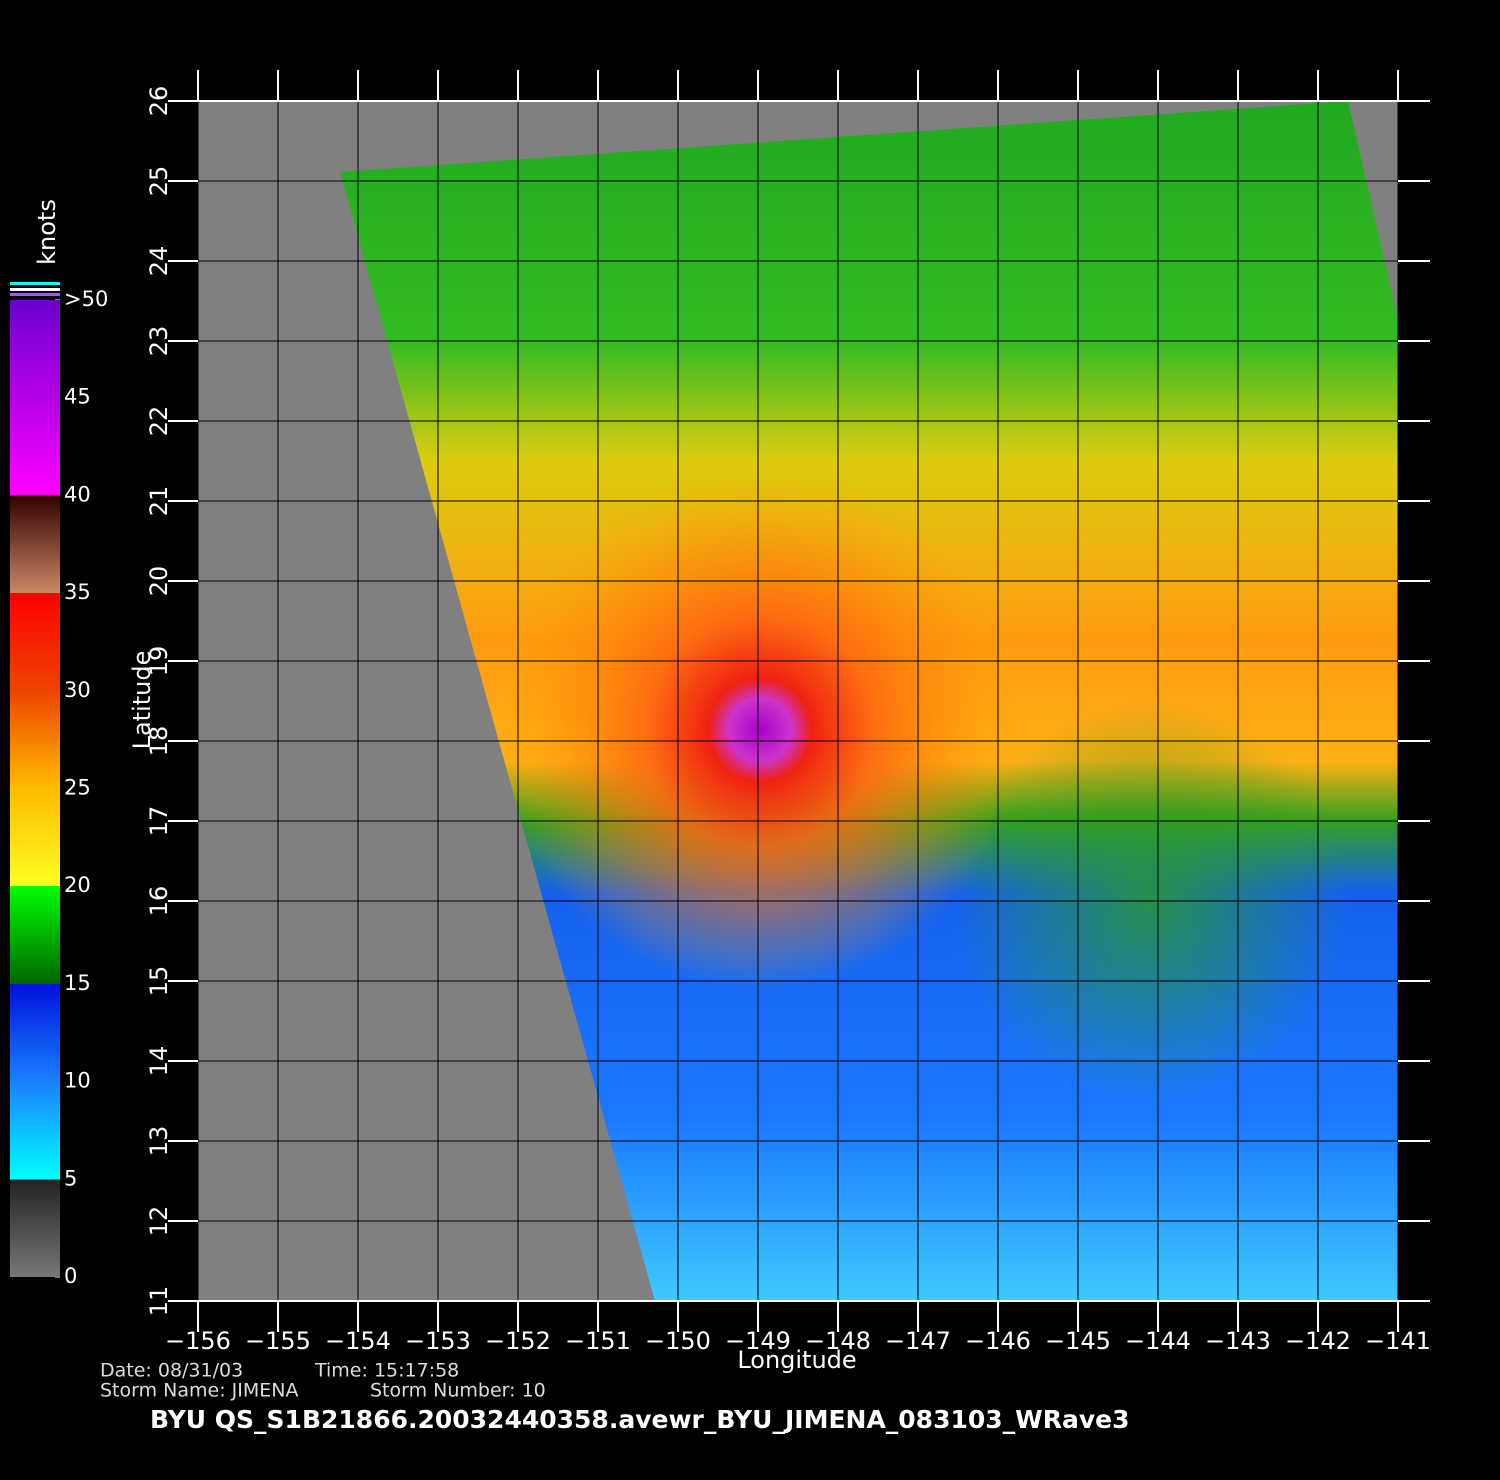  What do you see at coordinates (1078, 1341) in the screenshot?
I see `x-tick-label: −145` at bounding box center [1078, 1341].